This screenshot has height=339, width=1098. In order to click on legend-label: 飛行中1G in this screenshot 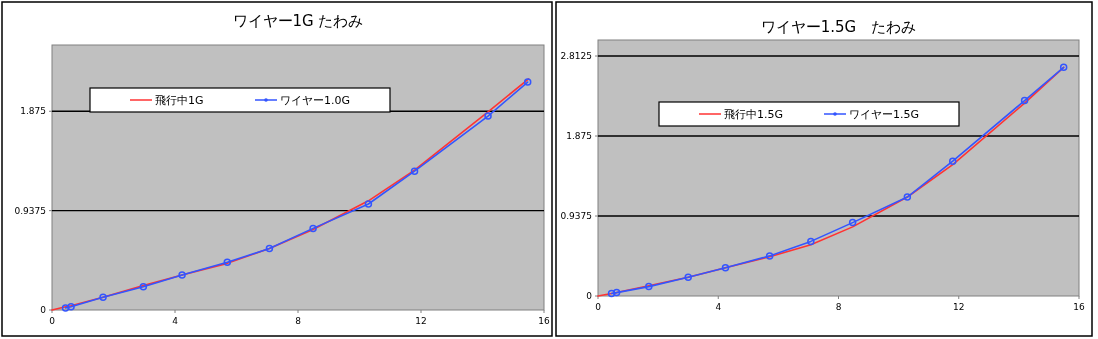, I will do `click(179, 100)`.